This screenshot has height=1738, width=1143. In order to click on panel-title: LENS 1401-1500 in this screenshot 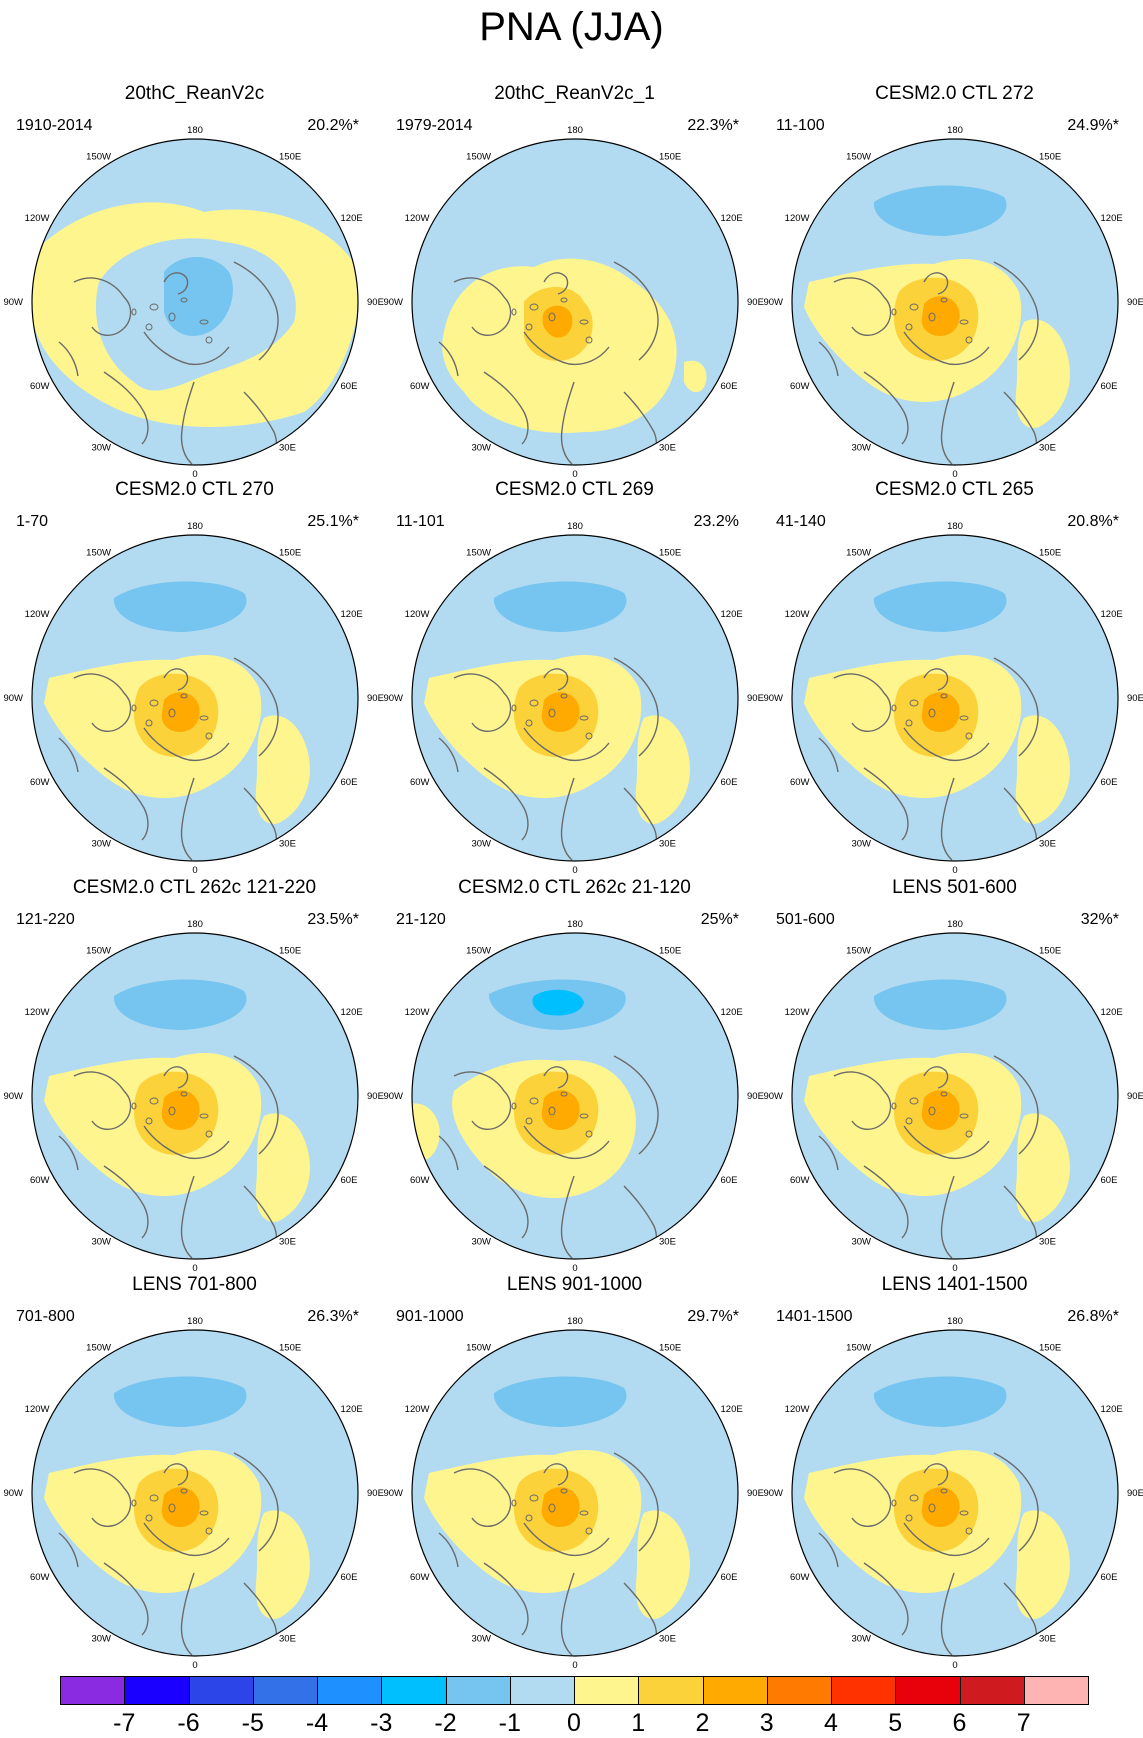, I will do `click(954, 1284)`.